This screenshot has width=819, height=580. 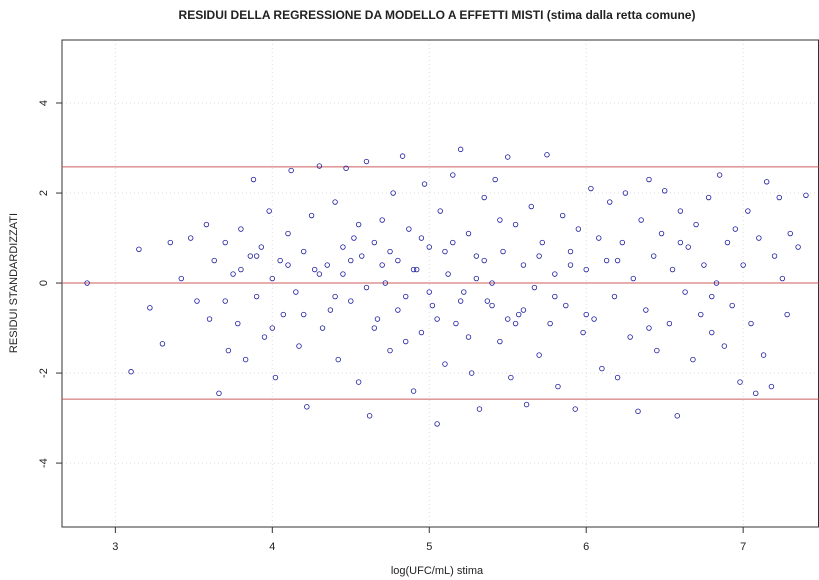 I want to click on y-tick-label: -2, so click(x=44, y=373).